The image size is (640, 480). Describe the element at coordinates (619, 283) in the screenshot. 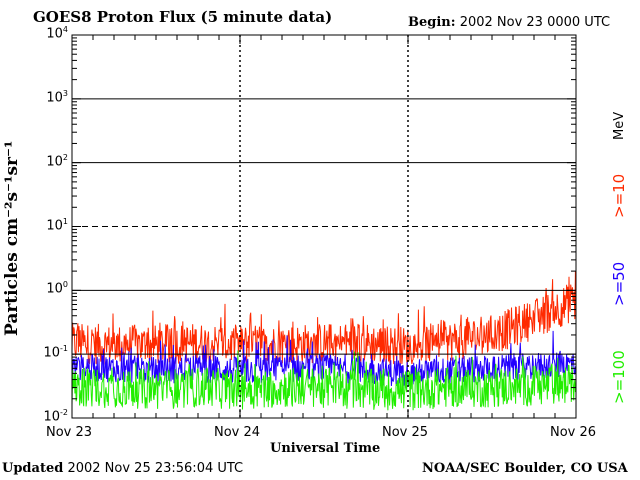

I see `legend-item-ge50: >=50` at that location.